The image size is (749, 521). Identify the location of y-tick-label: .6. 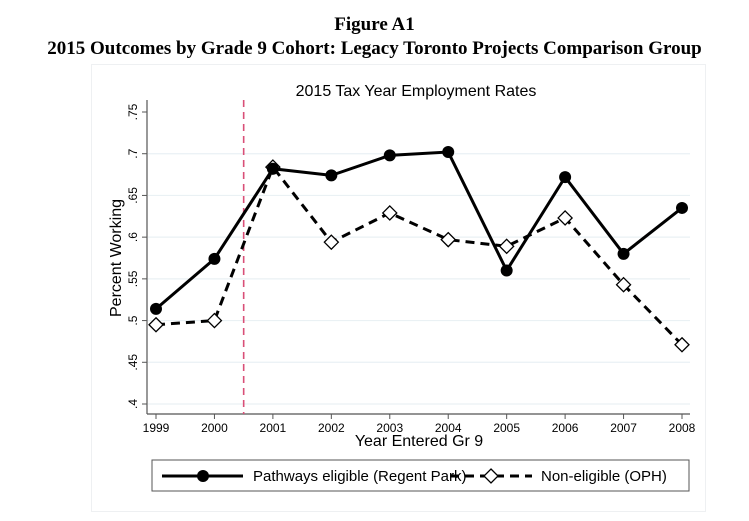
(133, 237).